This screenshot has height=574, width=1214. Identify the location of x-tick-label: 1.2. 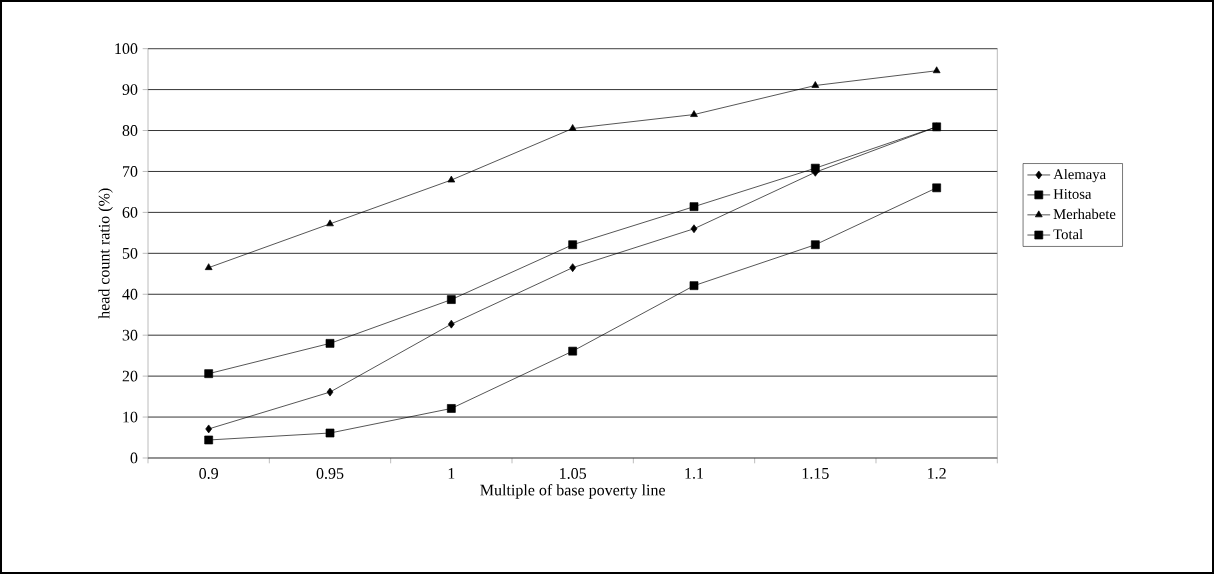
(937, 473).